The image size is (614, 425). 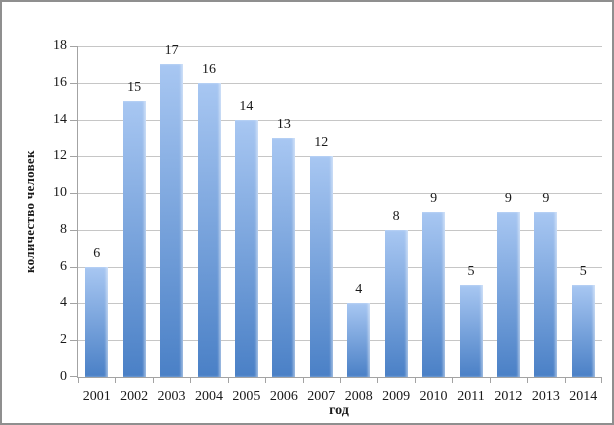 What do you see at coordinates (97, 253) in the screenshot?
I see `bar-value-label: 6` at bounding box center [97, 253].